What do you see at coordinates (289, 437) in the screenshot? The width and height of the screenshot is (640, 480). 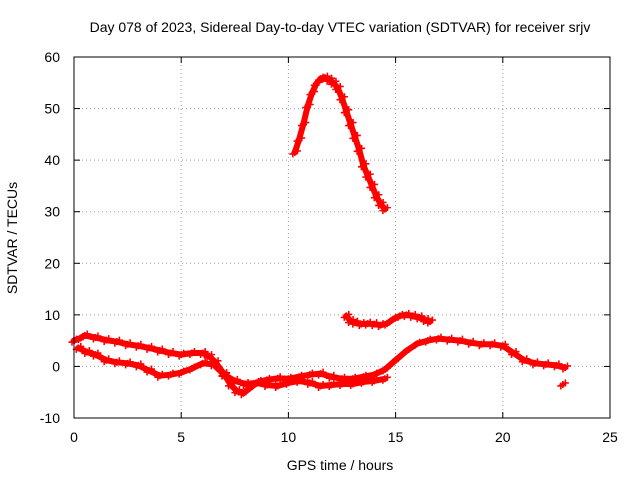 I see `x-tick-label: 10` at bounding box center [289, 437].